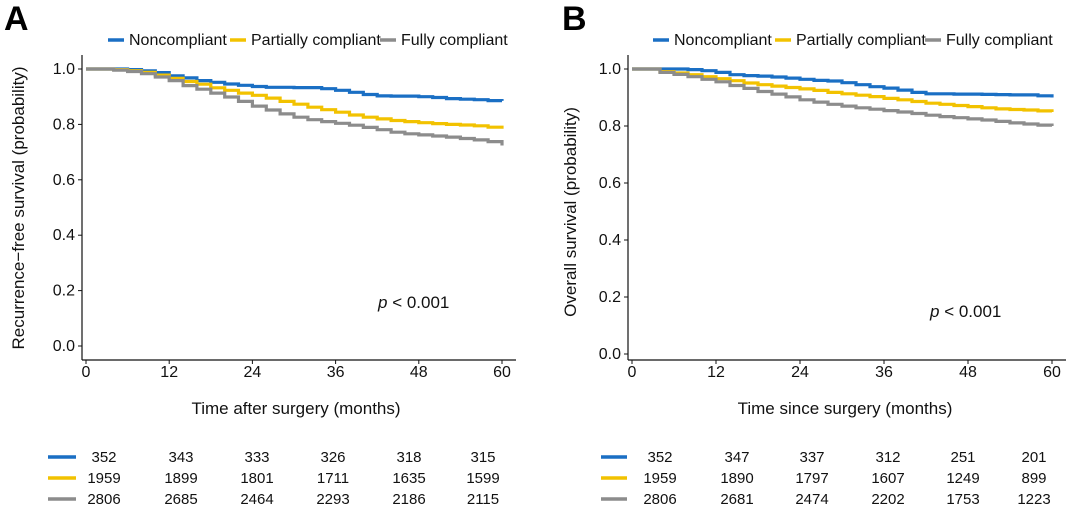  I want to click on panel-b-y-tick-label: 0.2, so click(610, 297).